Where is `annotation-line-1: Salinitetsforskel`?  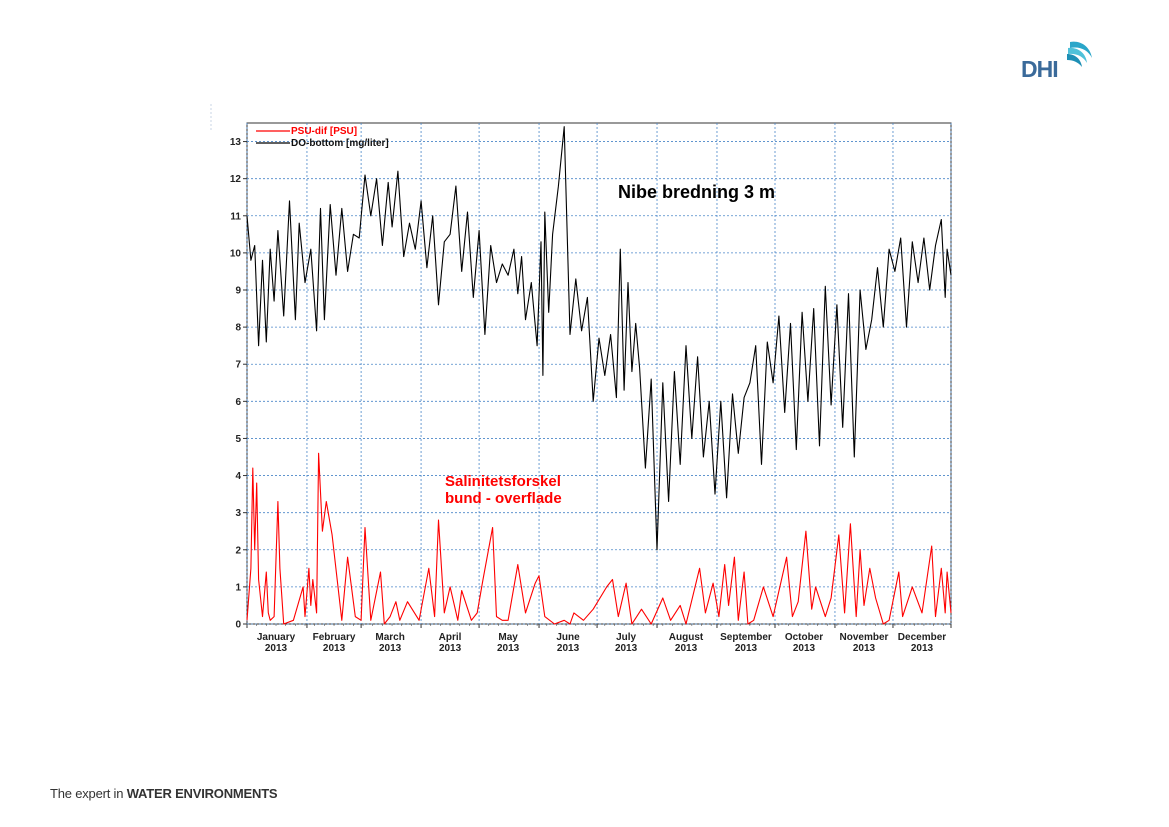 annotation-line-1: Salinitetsforskel is located at coordinates (503, 481).